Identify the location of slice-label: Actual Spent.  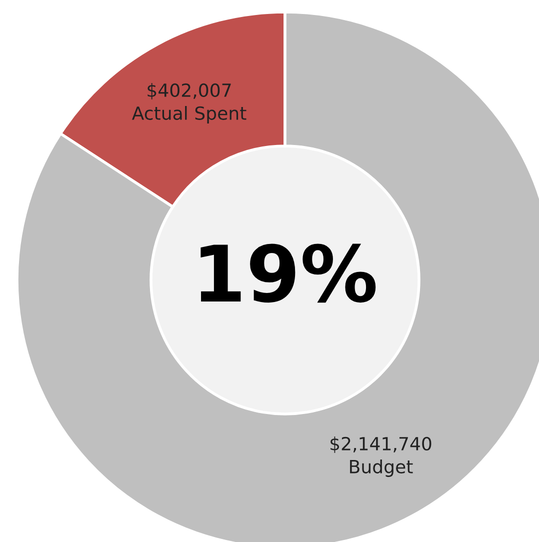
(189, 115).